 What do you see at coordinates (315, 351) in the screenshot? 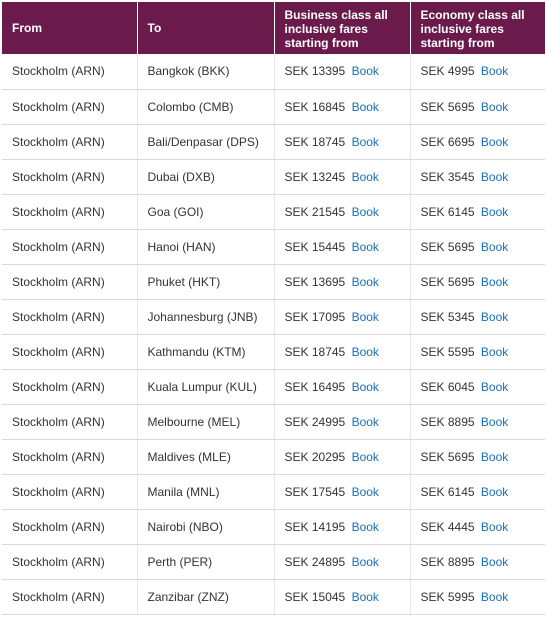
I see `business-fare-cell-text: SEK 18745` at bounding box center [315, 351].